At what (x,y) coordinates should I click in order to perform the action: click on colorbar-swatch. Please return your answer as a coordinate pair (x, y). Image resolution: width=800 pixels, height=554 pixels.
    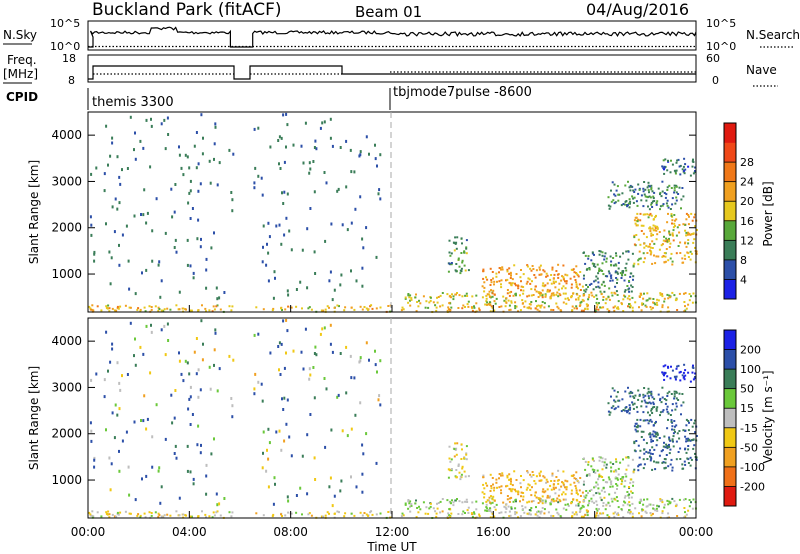
    Looking at the image, I should click on (730, 398).